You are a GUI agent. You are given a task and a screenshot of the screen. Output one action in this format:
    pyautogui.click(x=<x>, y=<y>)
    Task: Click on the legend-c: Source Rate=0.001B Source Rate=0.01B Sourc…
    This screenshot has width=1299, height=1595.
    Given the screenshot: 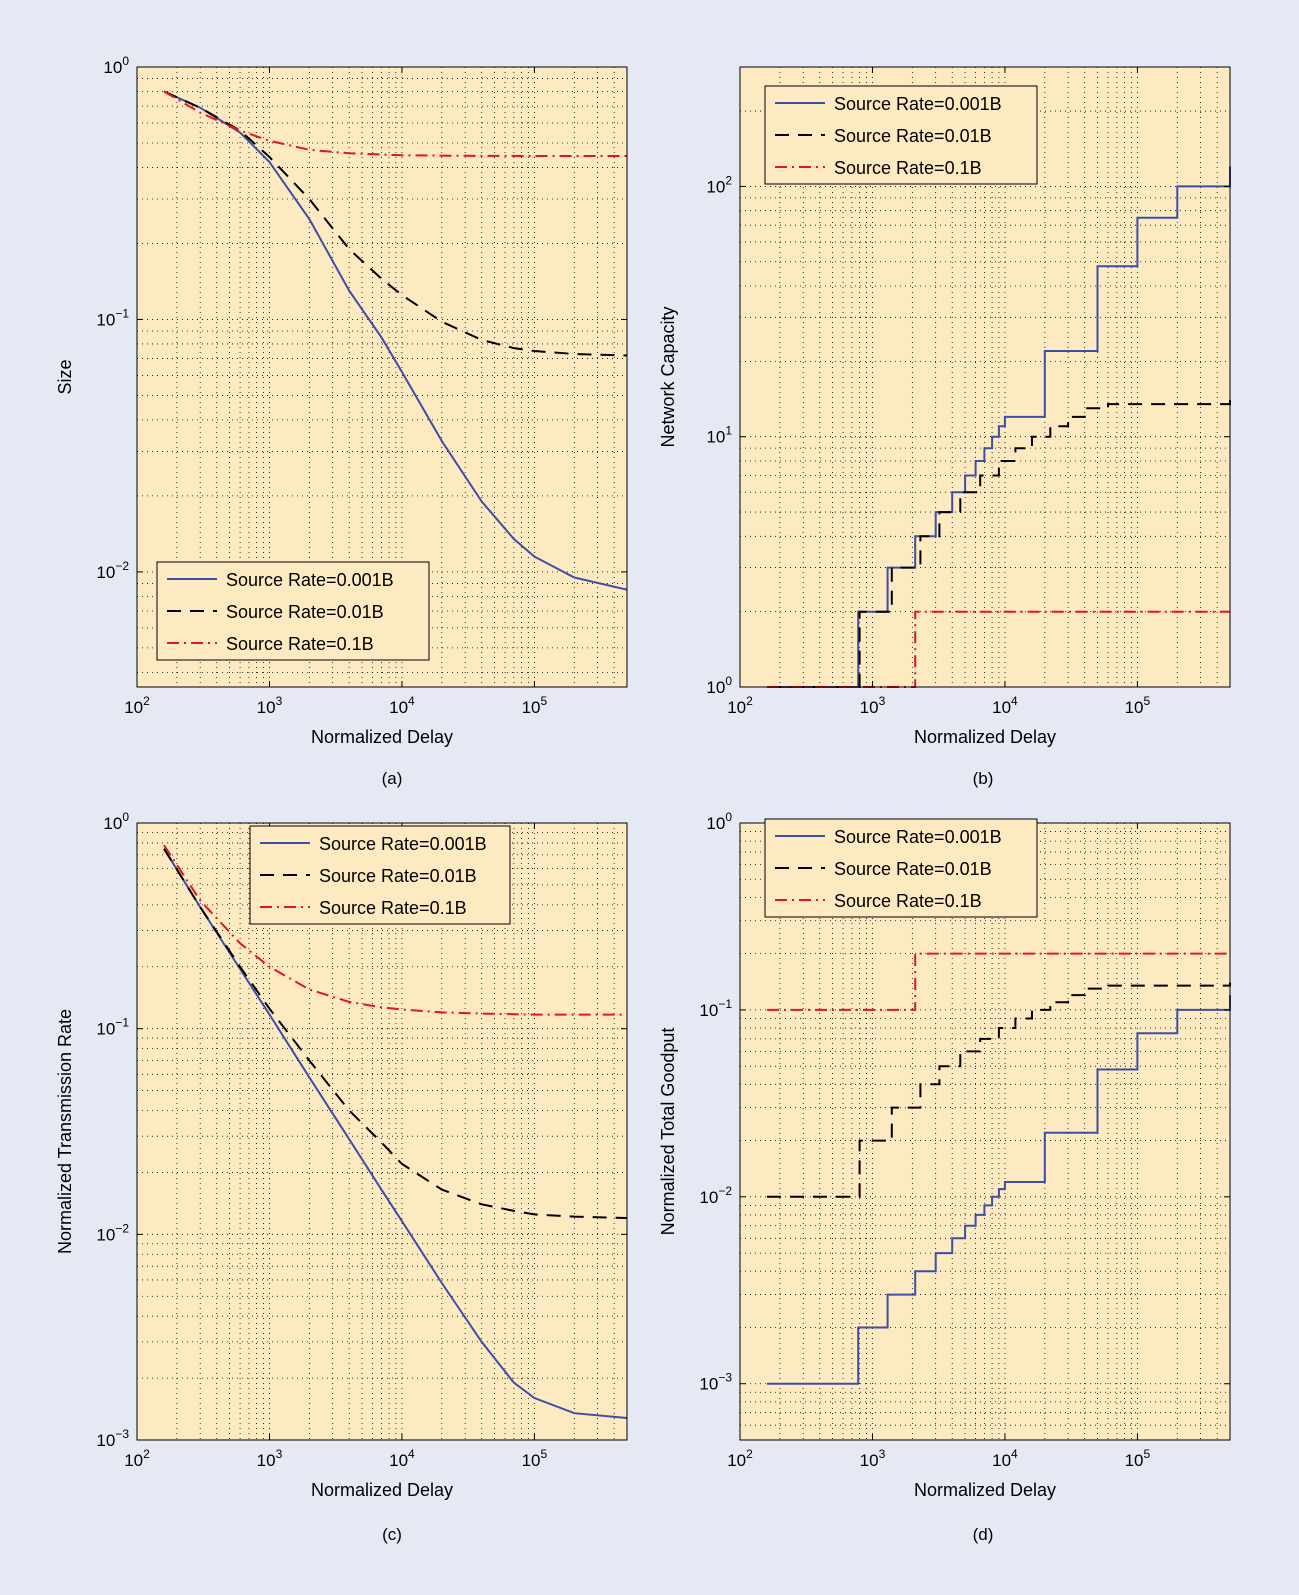 What is the action you would take?
    pyautogui.click(x=380, y=875)
    